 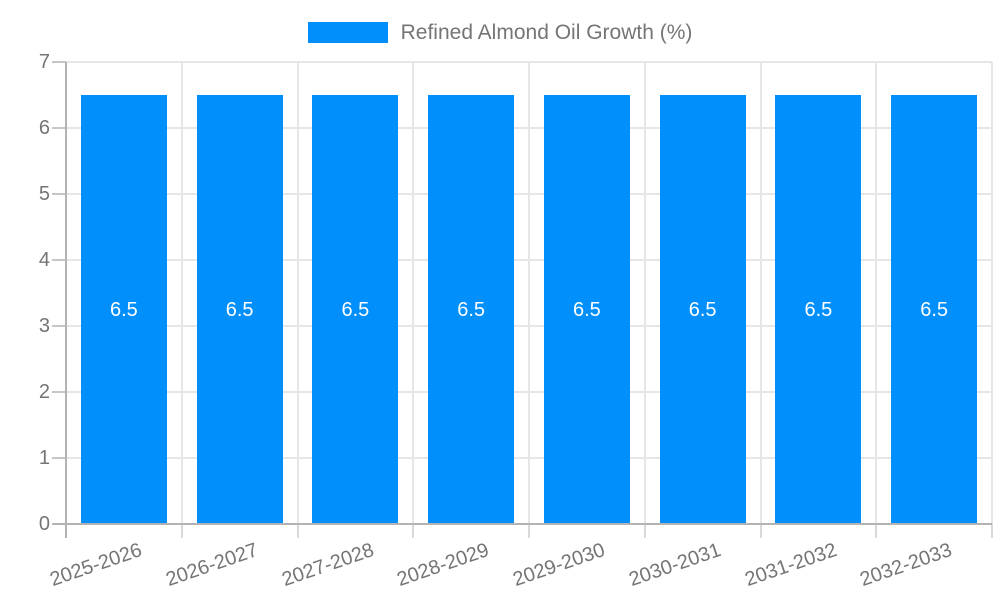 What do you see at coordinates (44, 128) in the screenshot?
I see `y-axis-tick-label: 6` at bounding box center [44, 128].